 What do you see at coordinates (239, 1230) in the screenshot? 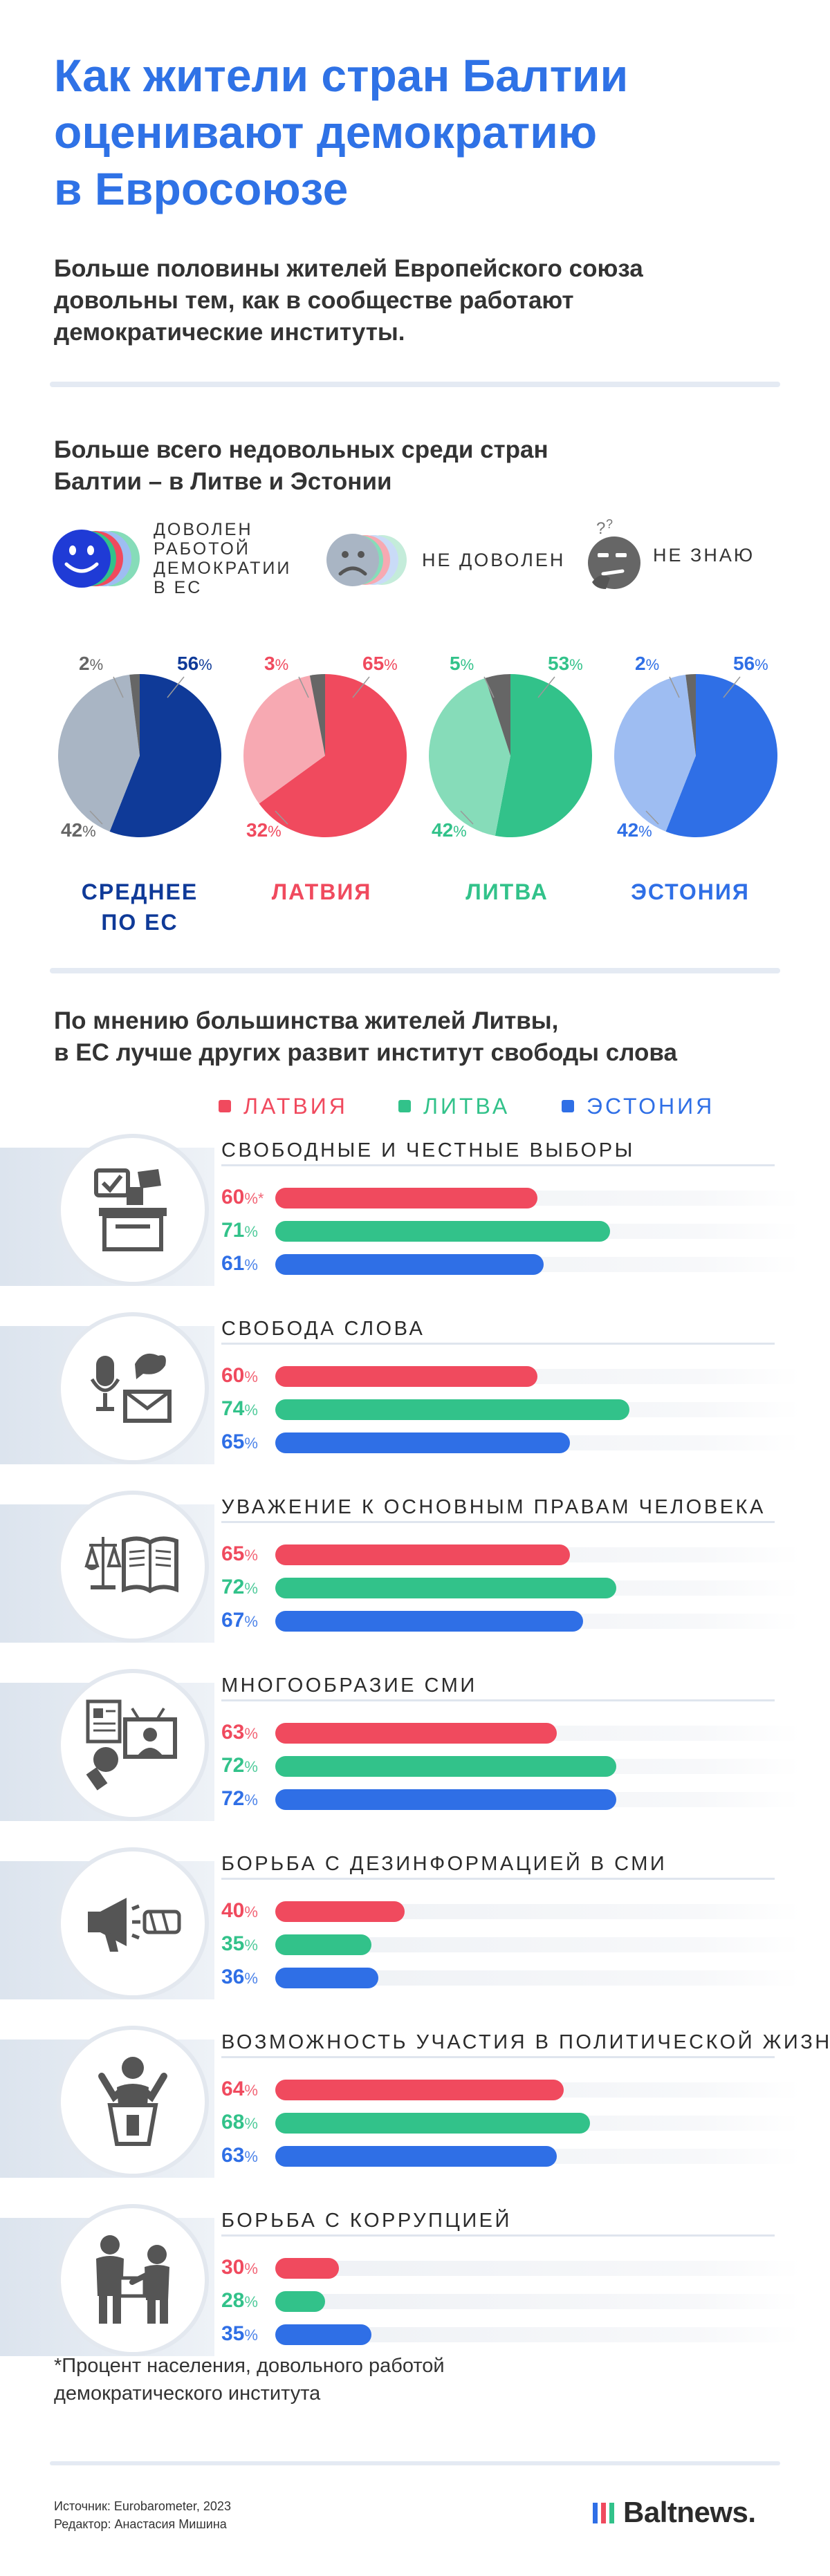
I see `bar-value-label: 71%` at bounding box center [239, 1230].